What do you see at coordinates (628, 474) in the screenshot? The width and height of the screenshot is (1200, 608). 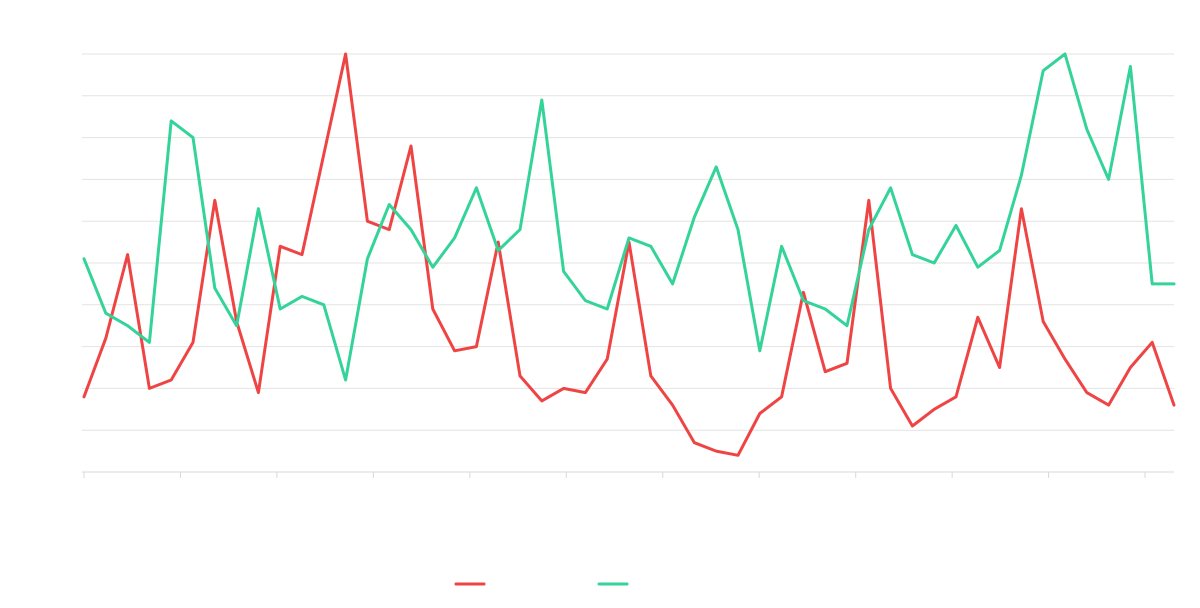 I see `axis-layer` at bounding box center [628, 474].